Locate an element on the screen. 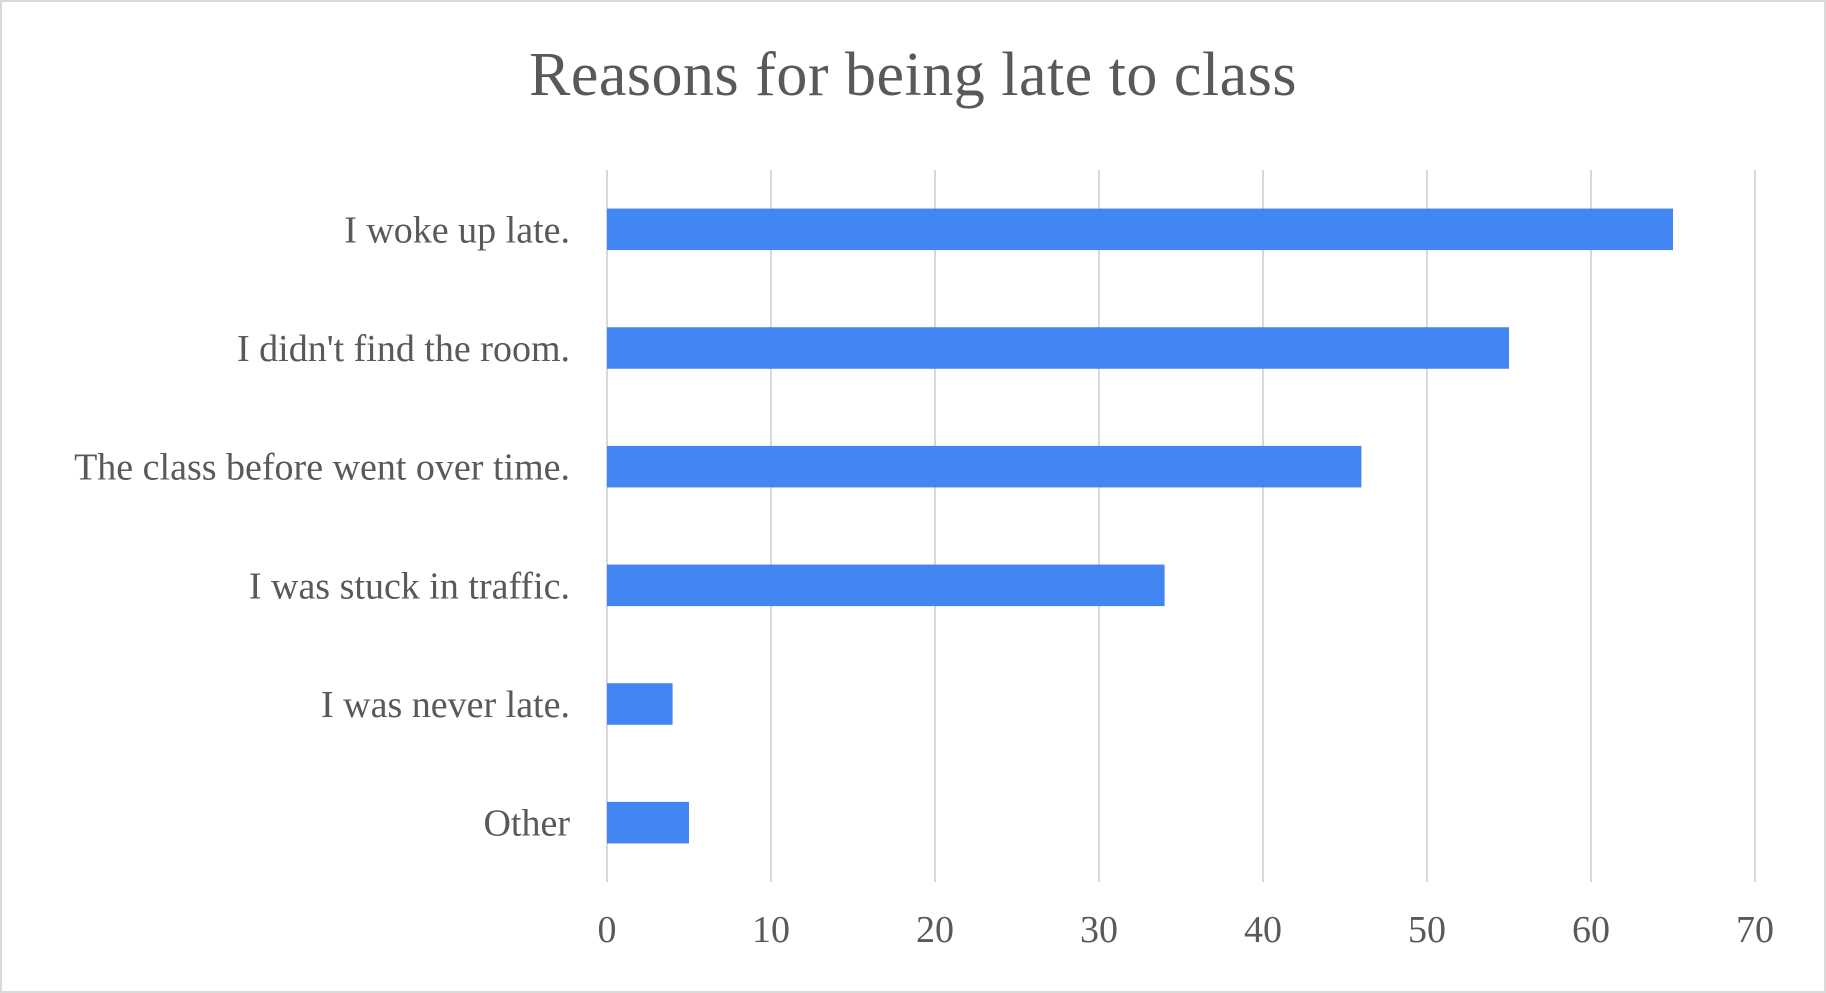 The image size is (1826, 993). x-tick-label: 40 is located at coordinates (1263, 930).